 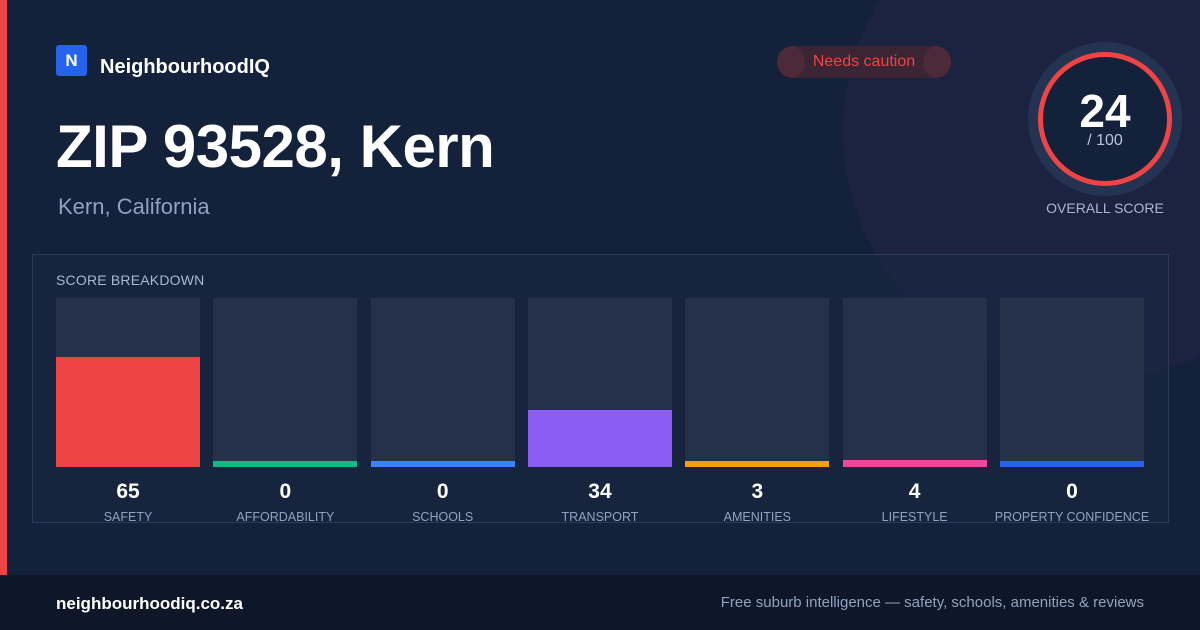 I want to click on score-bar-transport: 34 TRANSPORT, so click(x=599, y=411).